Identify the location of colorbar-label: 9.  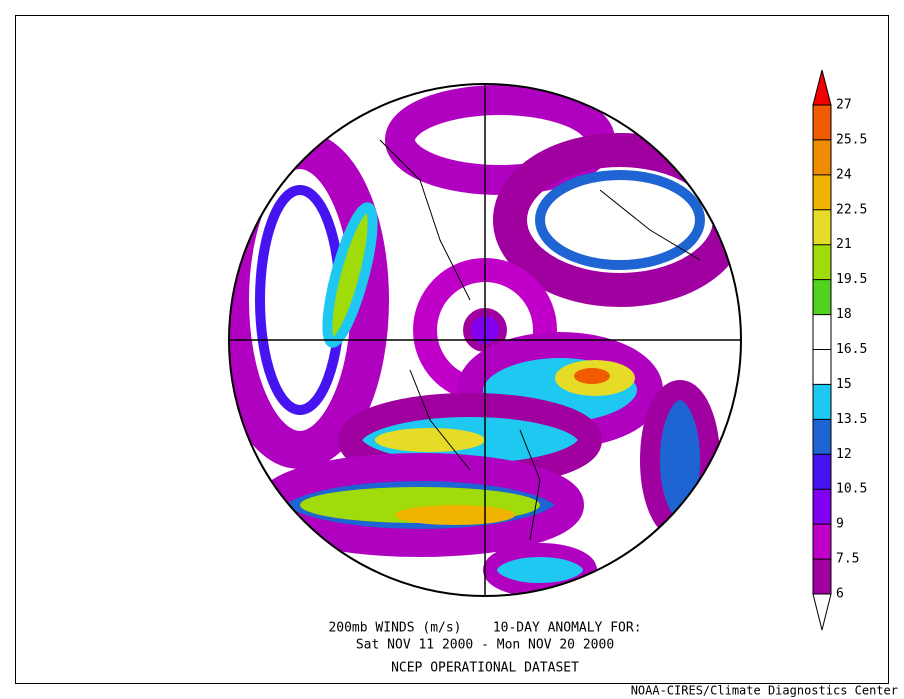
(840, 524).